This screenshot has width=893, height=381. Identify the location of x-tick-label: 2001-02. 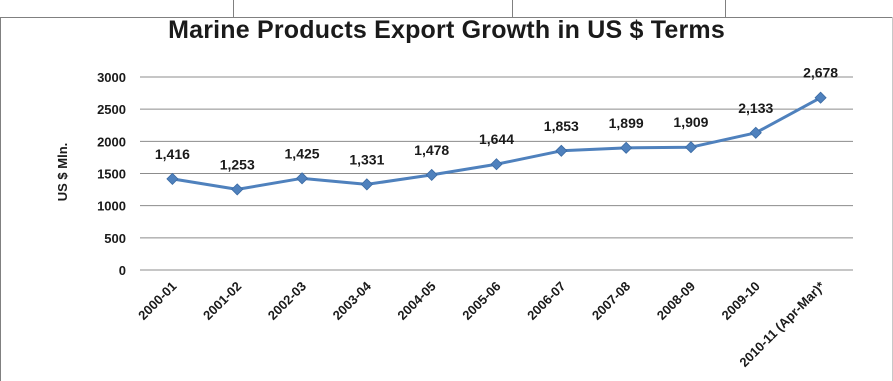
(222, 301).